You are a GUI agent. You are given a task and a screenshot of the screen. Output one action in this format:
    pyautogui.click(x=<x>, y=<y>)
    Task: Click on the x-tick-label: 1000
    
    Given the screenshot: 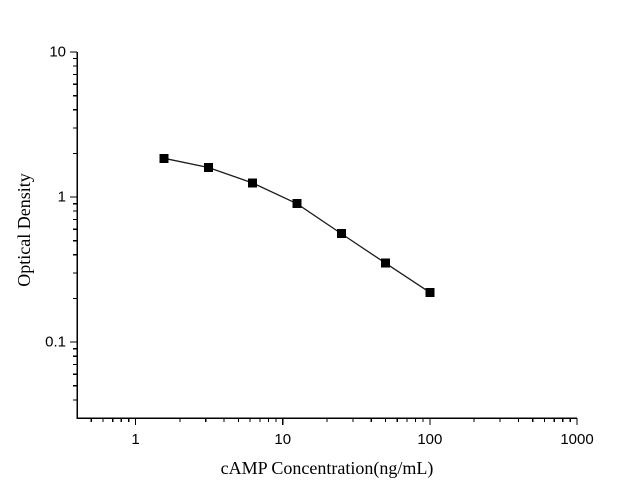 What is the action you would take?
    pyautogui.click(x=576, y=439)
    